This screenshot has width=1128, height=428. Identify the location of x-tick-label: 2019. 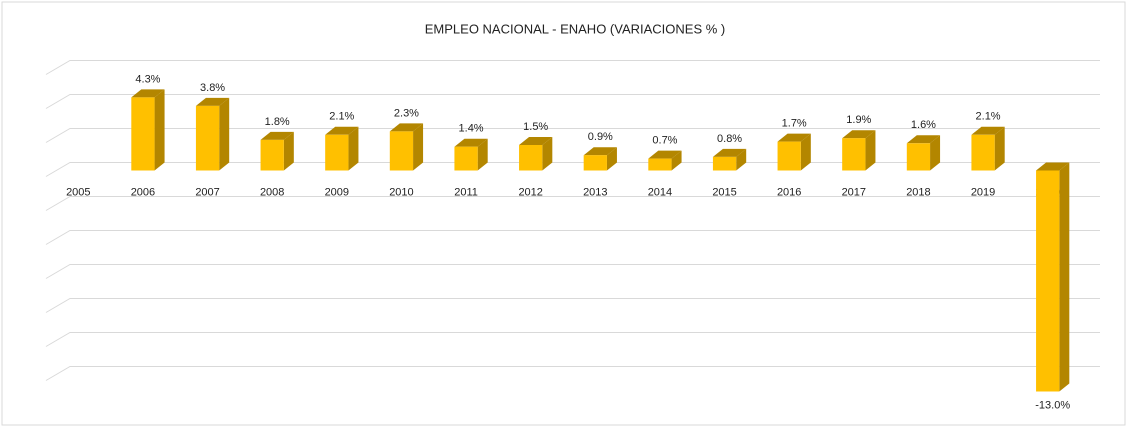
(983, 192).